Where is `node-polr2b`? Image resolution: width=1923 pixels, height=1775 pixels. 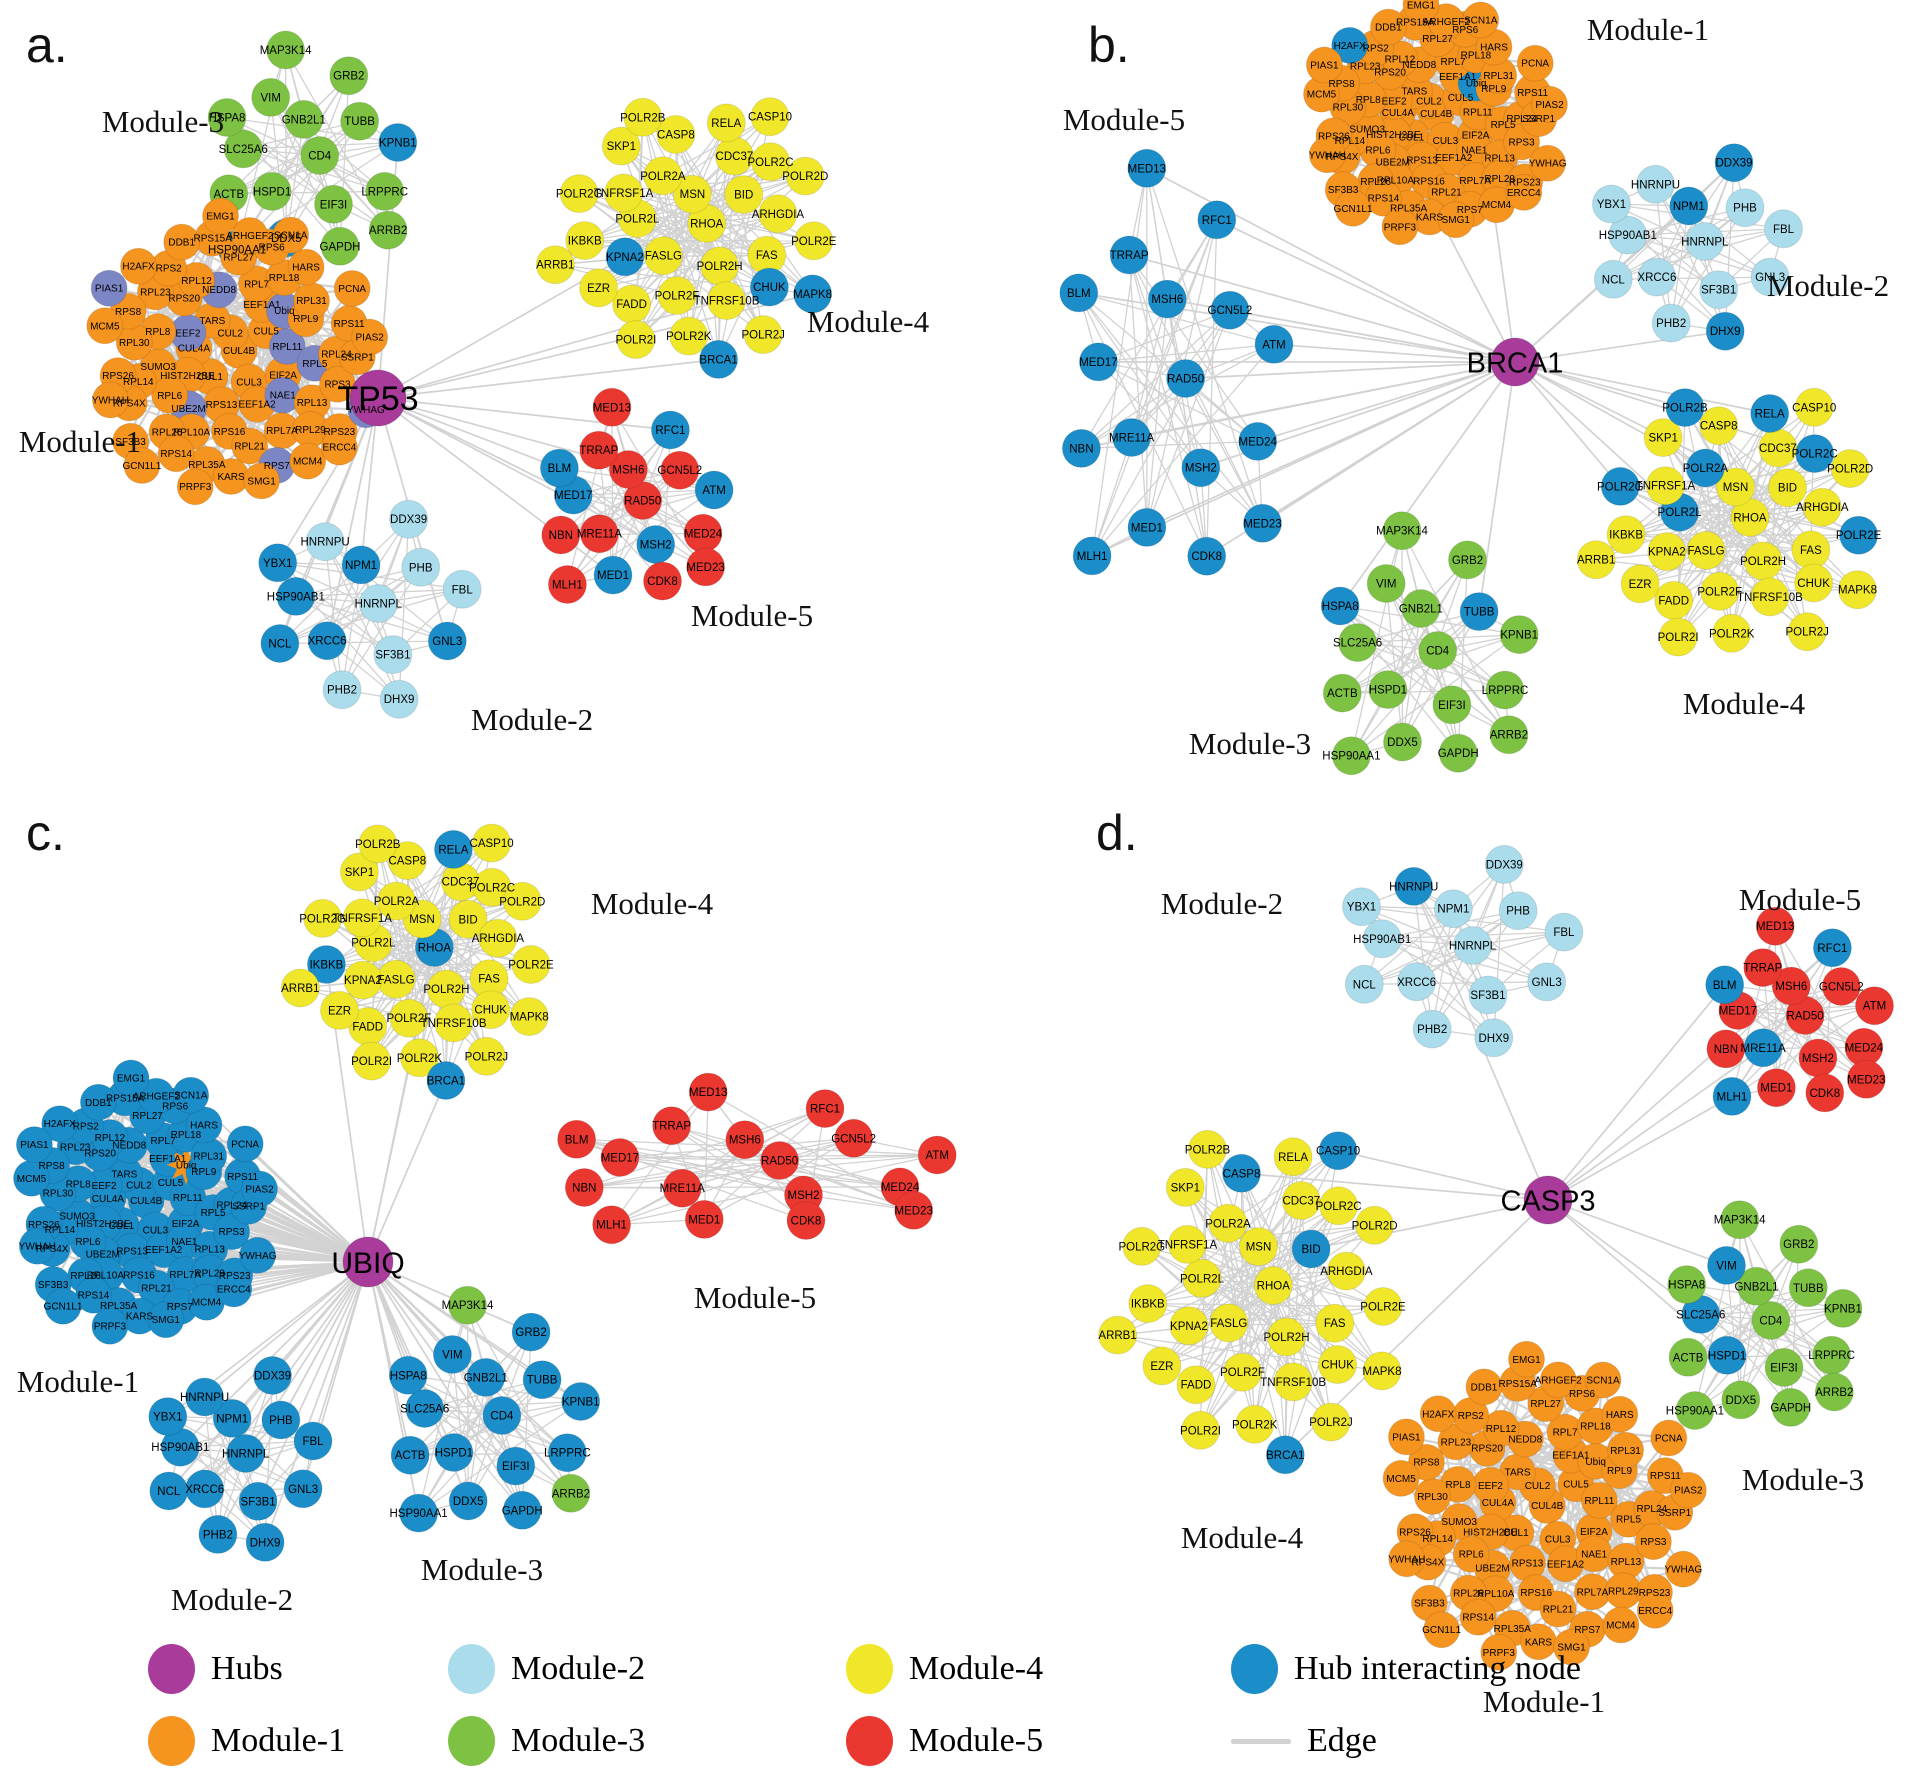 node-polr2b is located at coordinates (643, 117).